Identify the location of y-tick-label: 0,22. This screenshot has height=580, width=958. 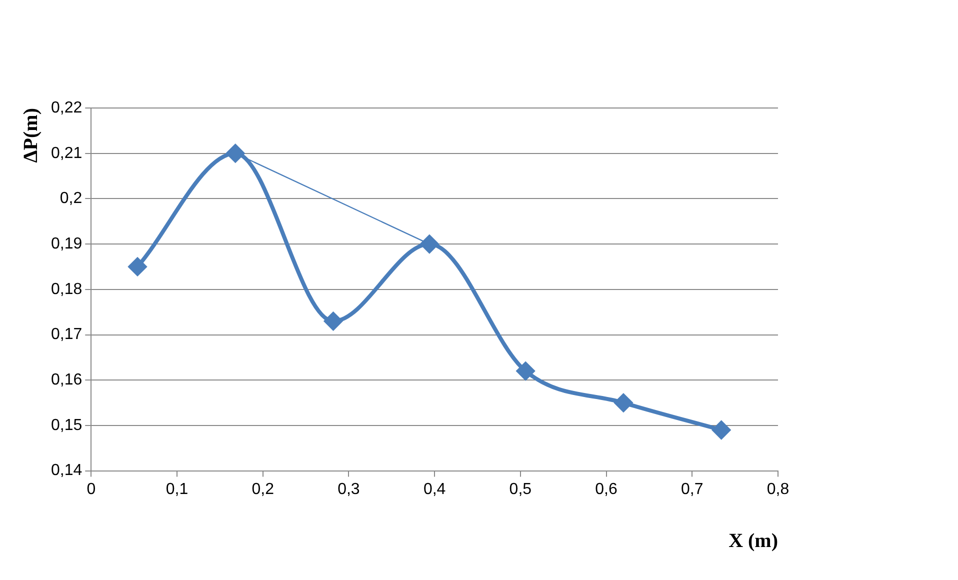
(66, 107).